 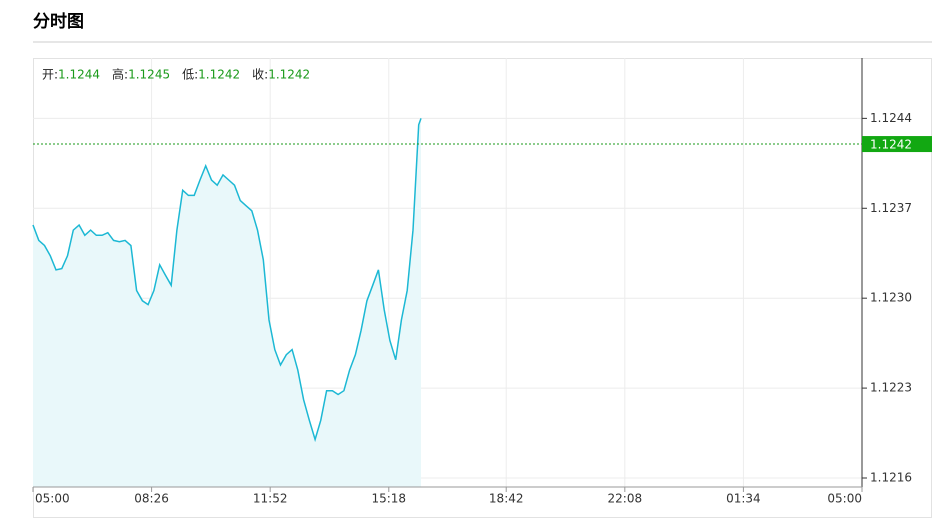 I want to click on y-tick-label: 1.1237, so click(x=891, y=208).